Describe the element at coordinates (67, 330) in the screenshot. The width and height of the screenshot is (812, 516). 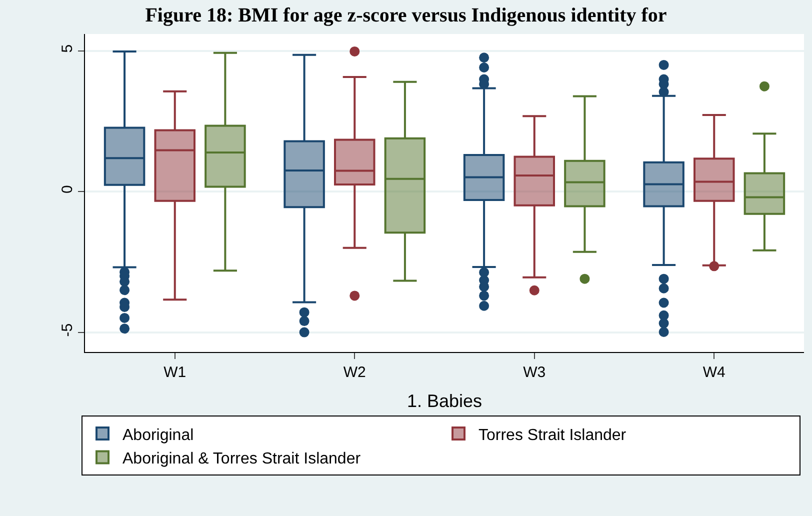
I see `y-tick-label: -5` at that location.